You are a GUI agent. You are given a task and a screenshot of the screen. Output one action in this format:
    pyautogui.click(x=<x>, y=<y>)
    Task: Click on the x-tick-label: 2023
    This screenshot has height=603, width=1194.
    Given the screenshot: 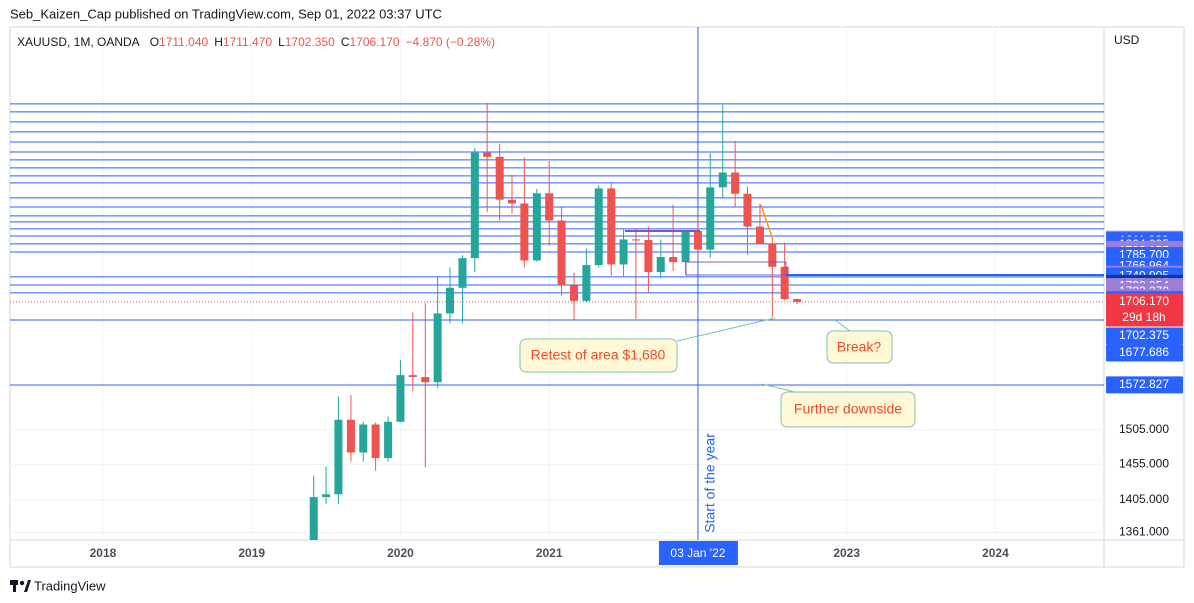 What is the action you would take?
    pyautogui.click(x=846, y=553)
    